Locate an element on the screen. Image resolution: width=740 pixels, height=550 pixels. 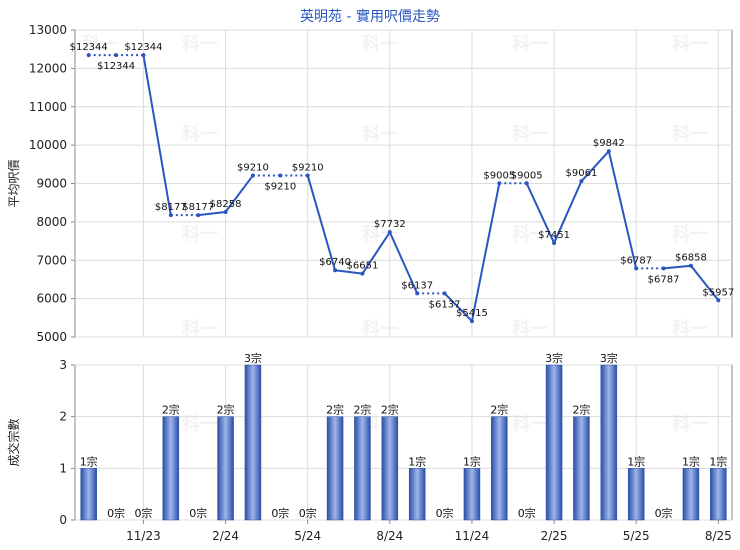
y-axis-label: 成交宗數 is located at coordinates (13, 442).